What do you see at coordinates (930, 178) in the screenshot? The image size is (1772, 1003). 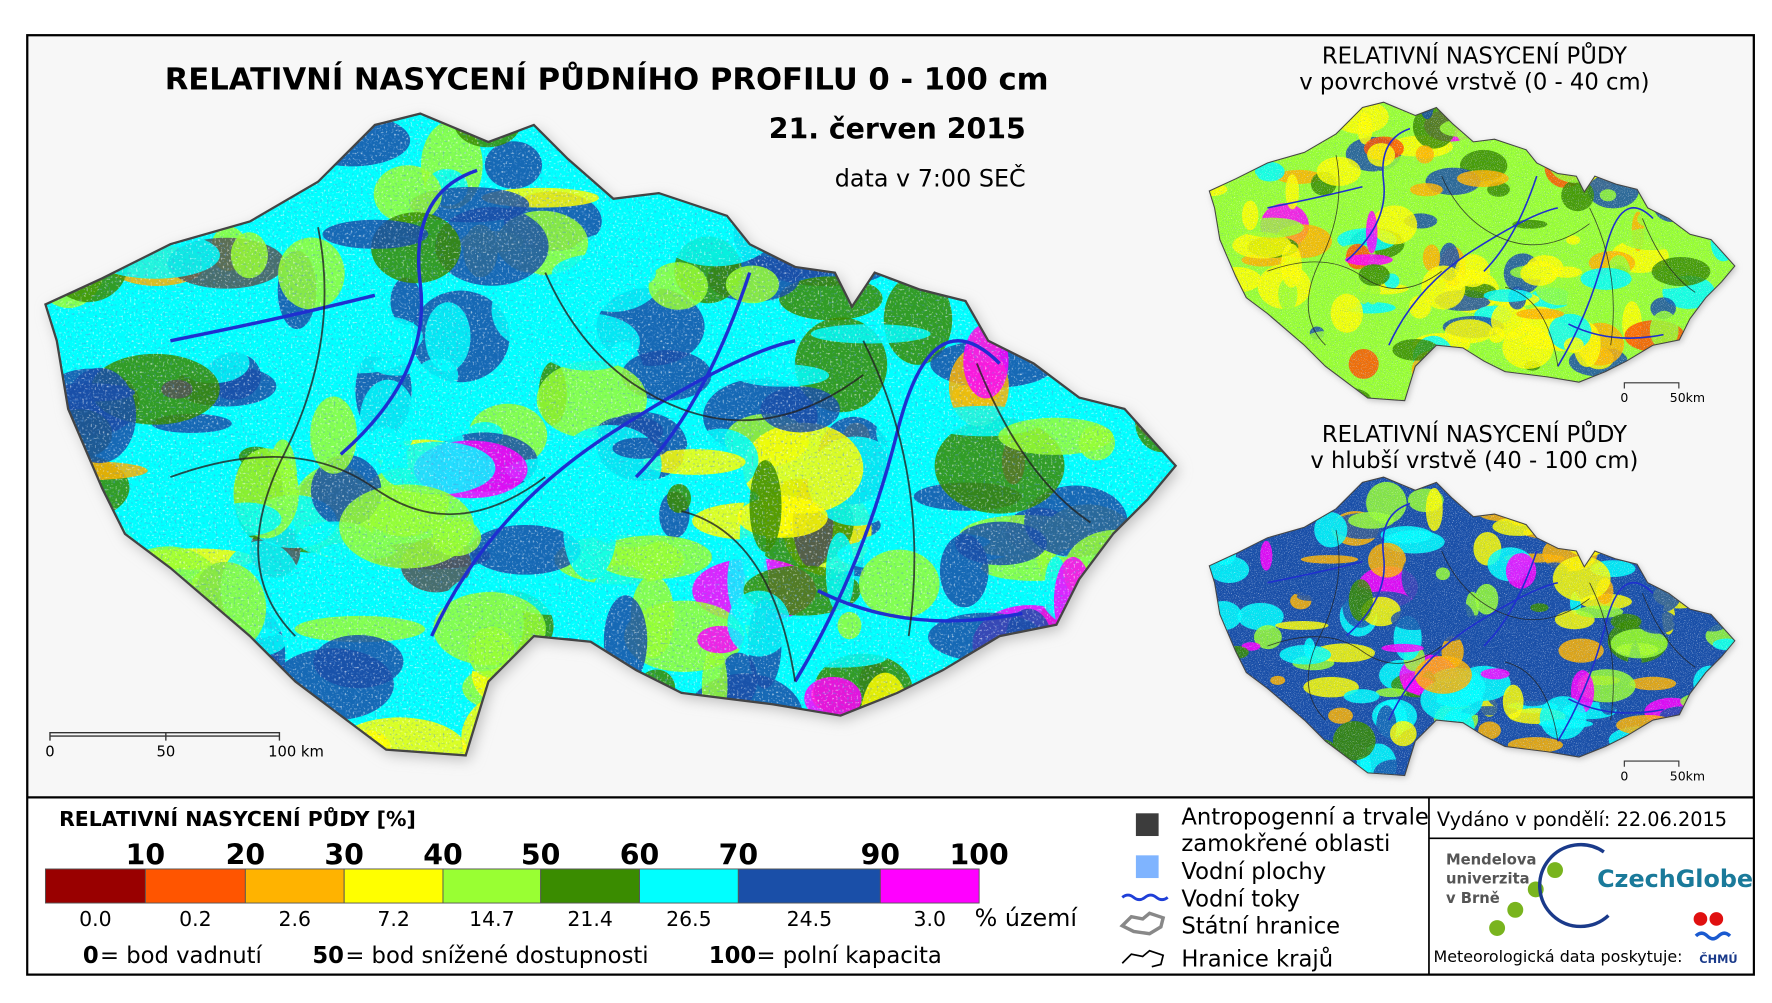 I see `data-time: data v 7:00 SEČ` at bounding box center [930, 178].